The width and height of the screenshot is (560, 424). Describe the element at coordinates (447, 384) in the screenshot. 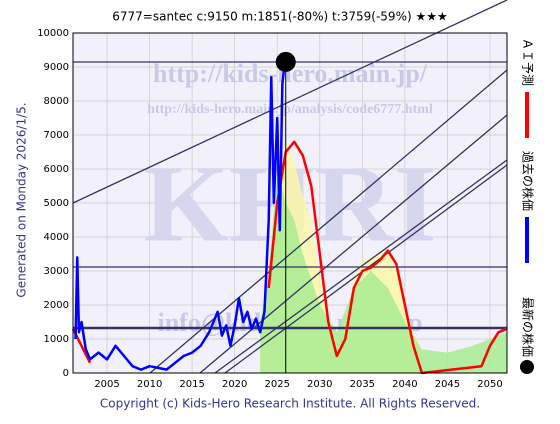

I see `x-tick-label: 2045` at that location.